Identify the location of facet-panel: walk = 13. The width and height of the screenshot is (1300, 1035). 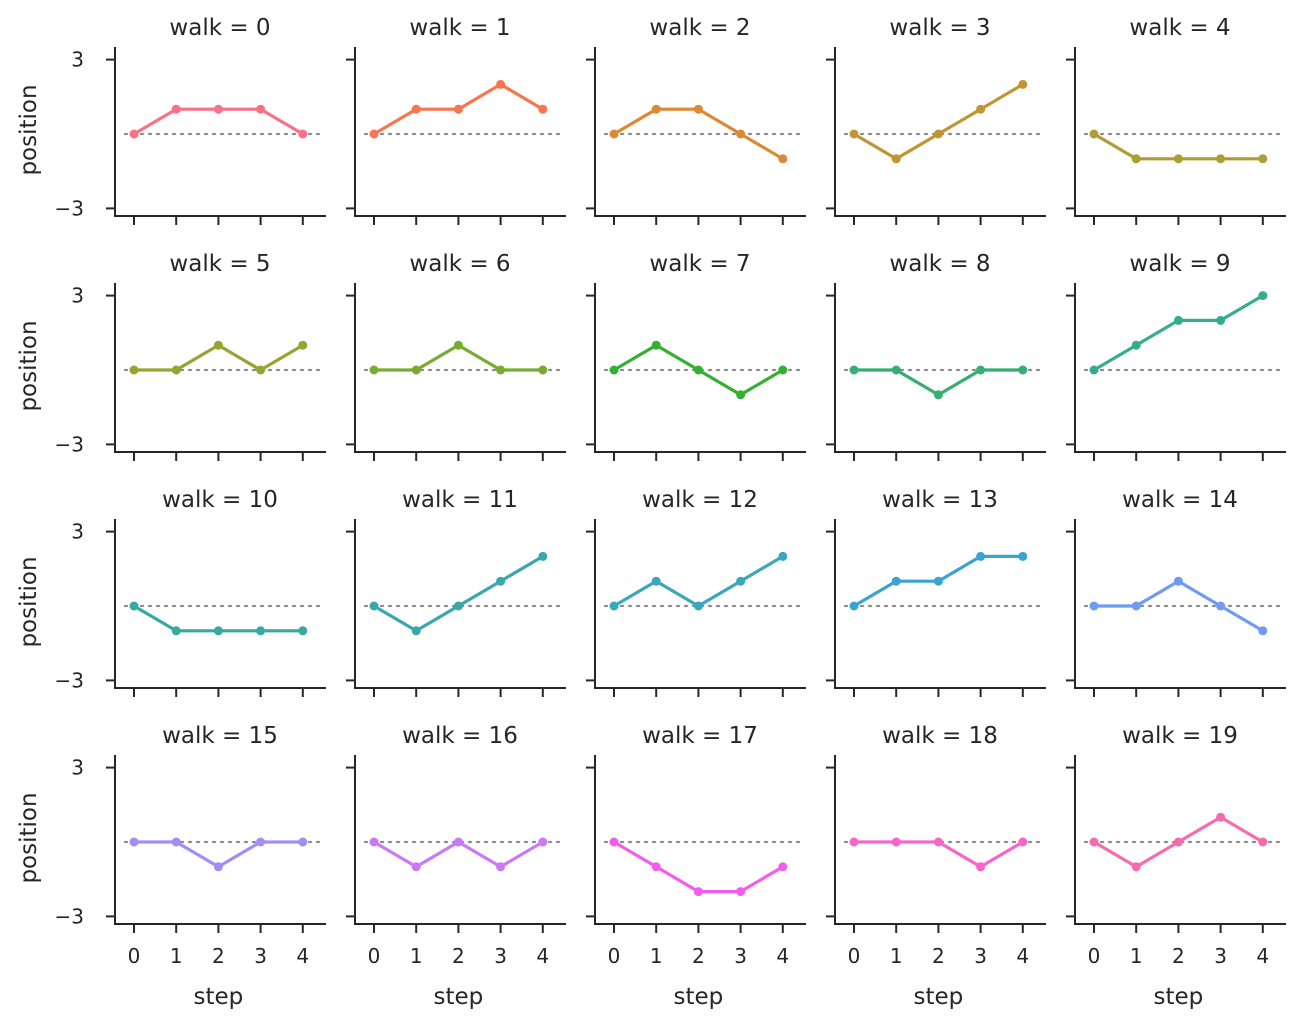
(936, 592).